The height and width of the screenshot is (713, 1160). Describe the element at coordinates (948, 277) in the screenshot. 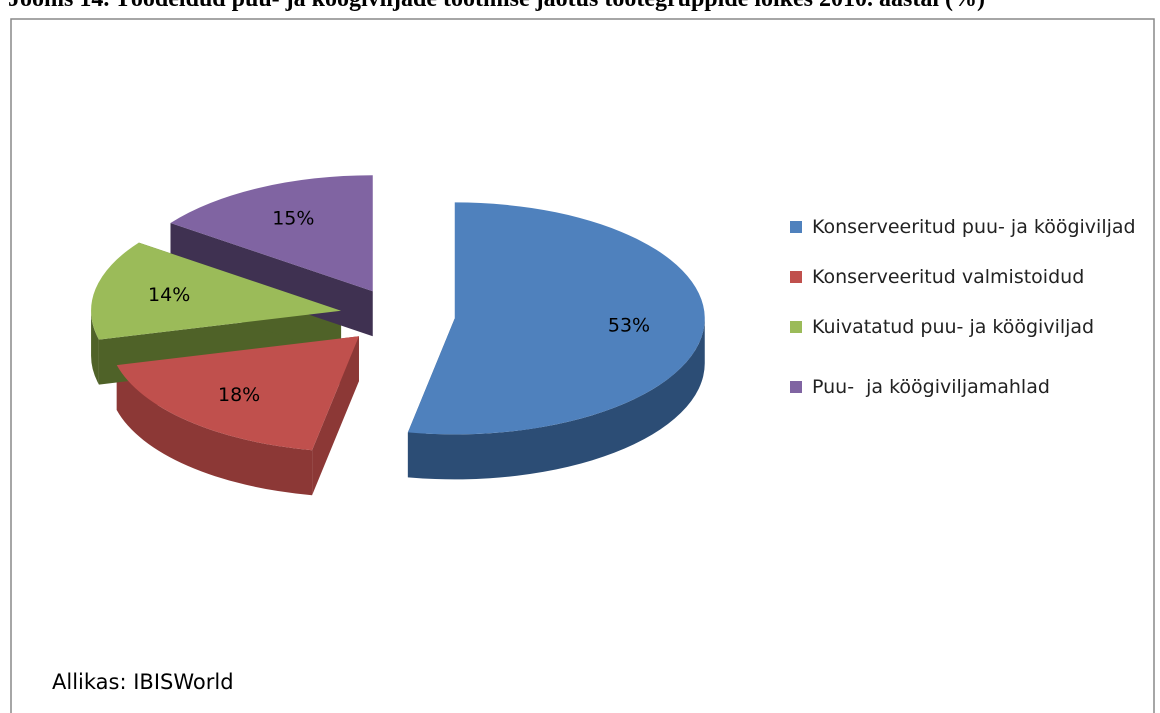

I see `legend-label: Konserveeritud valmistoidud` at that location.